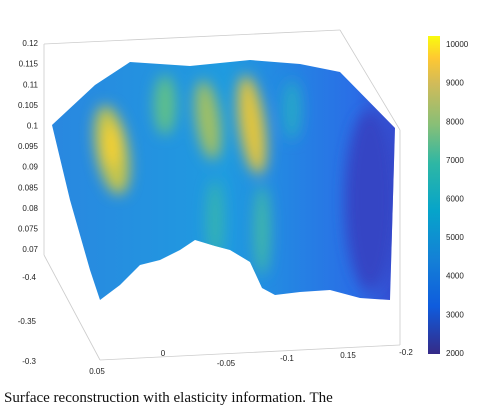 This screenshot has width=504, height=408. I want to click on colorbar-tick-label: 7000, so click(455, 160).